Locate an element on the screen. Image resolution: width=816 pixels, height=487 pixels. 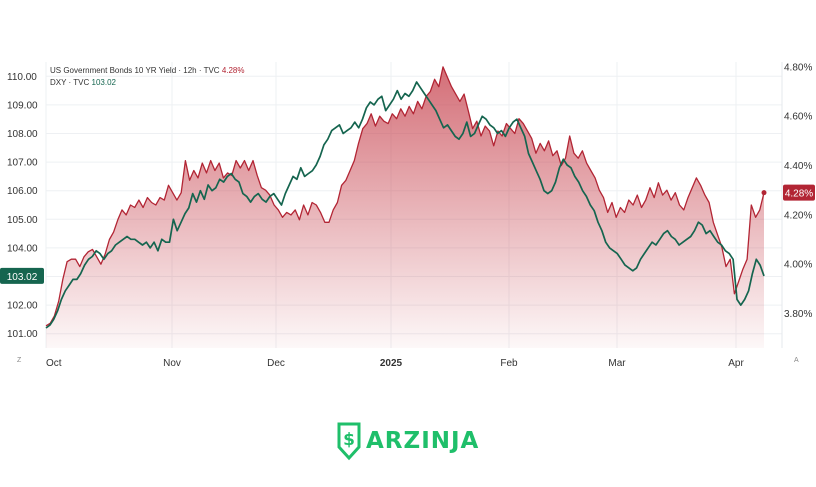
x-axis: Oct Nov Dec 2025 Feb Mar Apr is located at coordinates (395, 363).